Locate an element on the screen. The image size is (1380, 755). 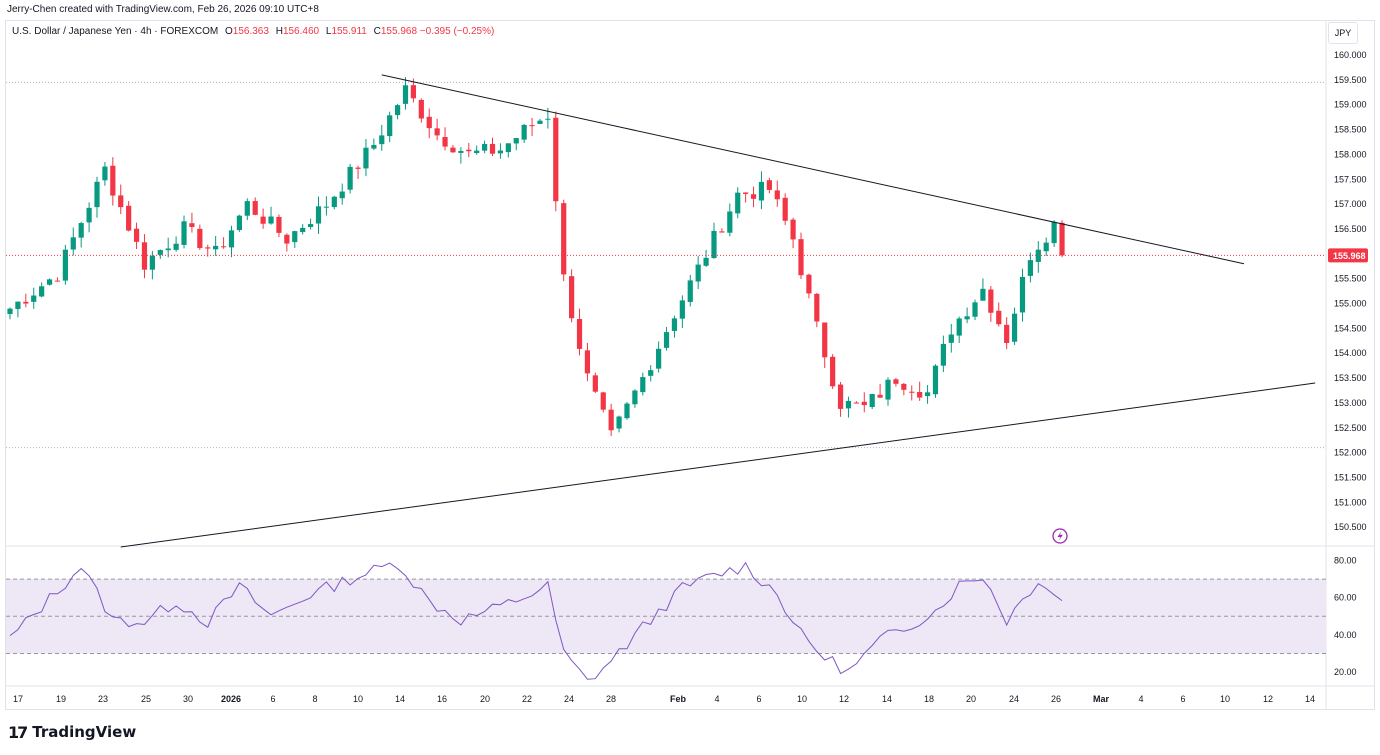
tradingview-brand: 17 TradingView is located at coordinates (72, 732).